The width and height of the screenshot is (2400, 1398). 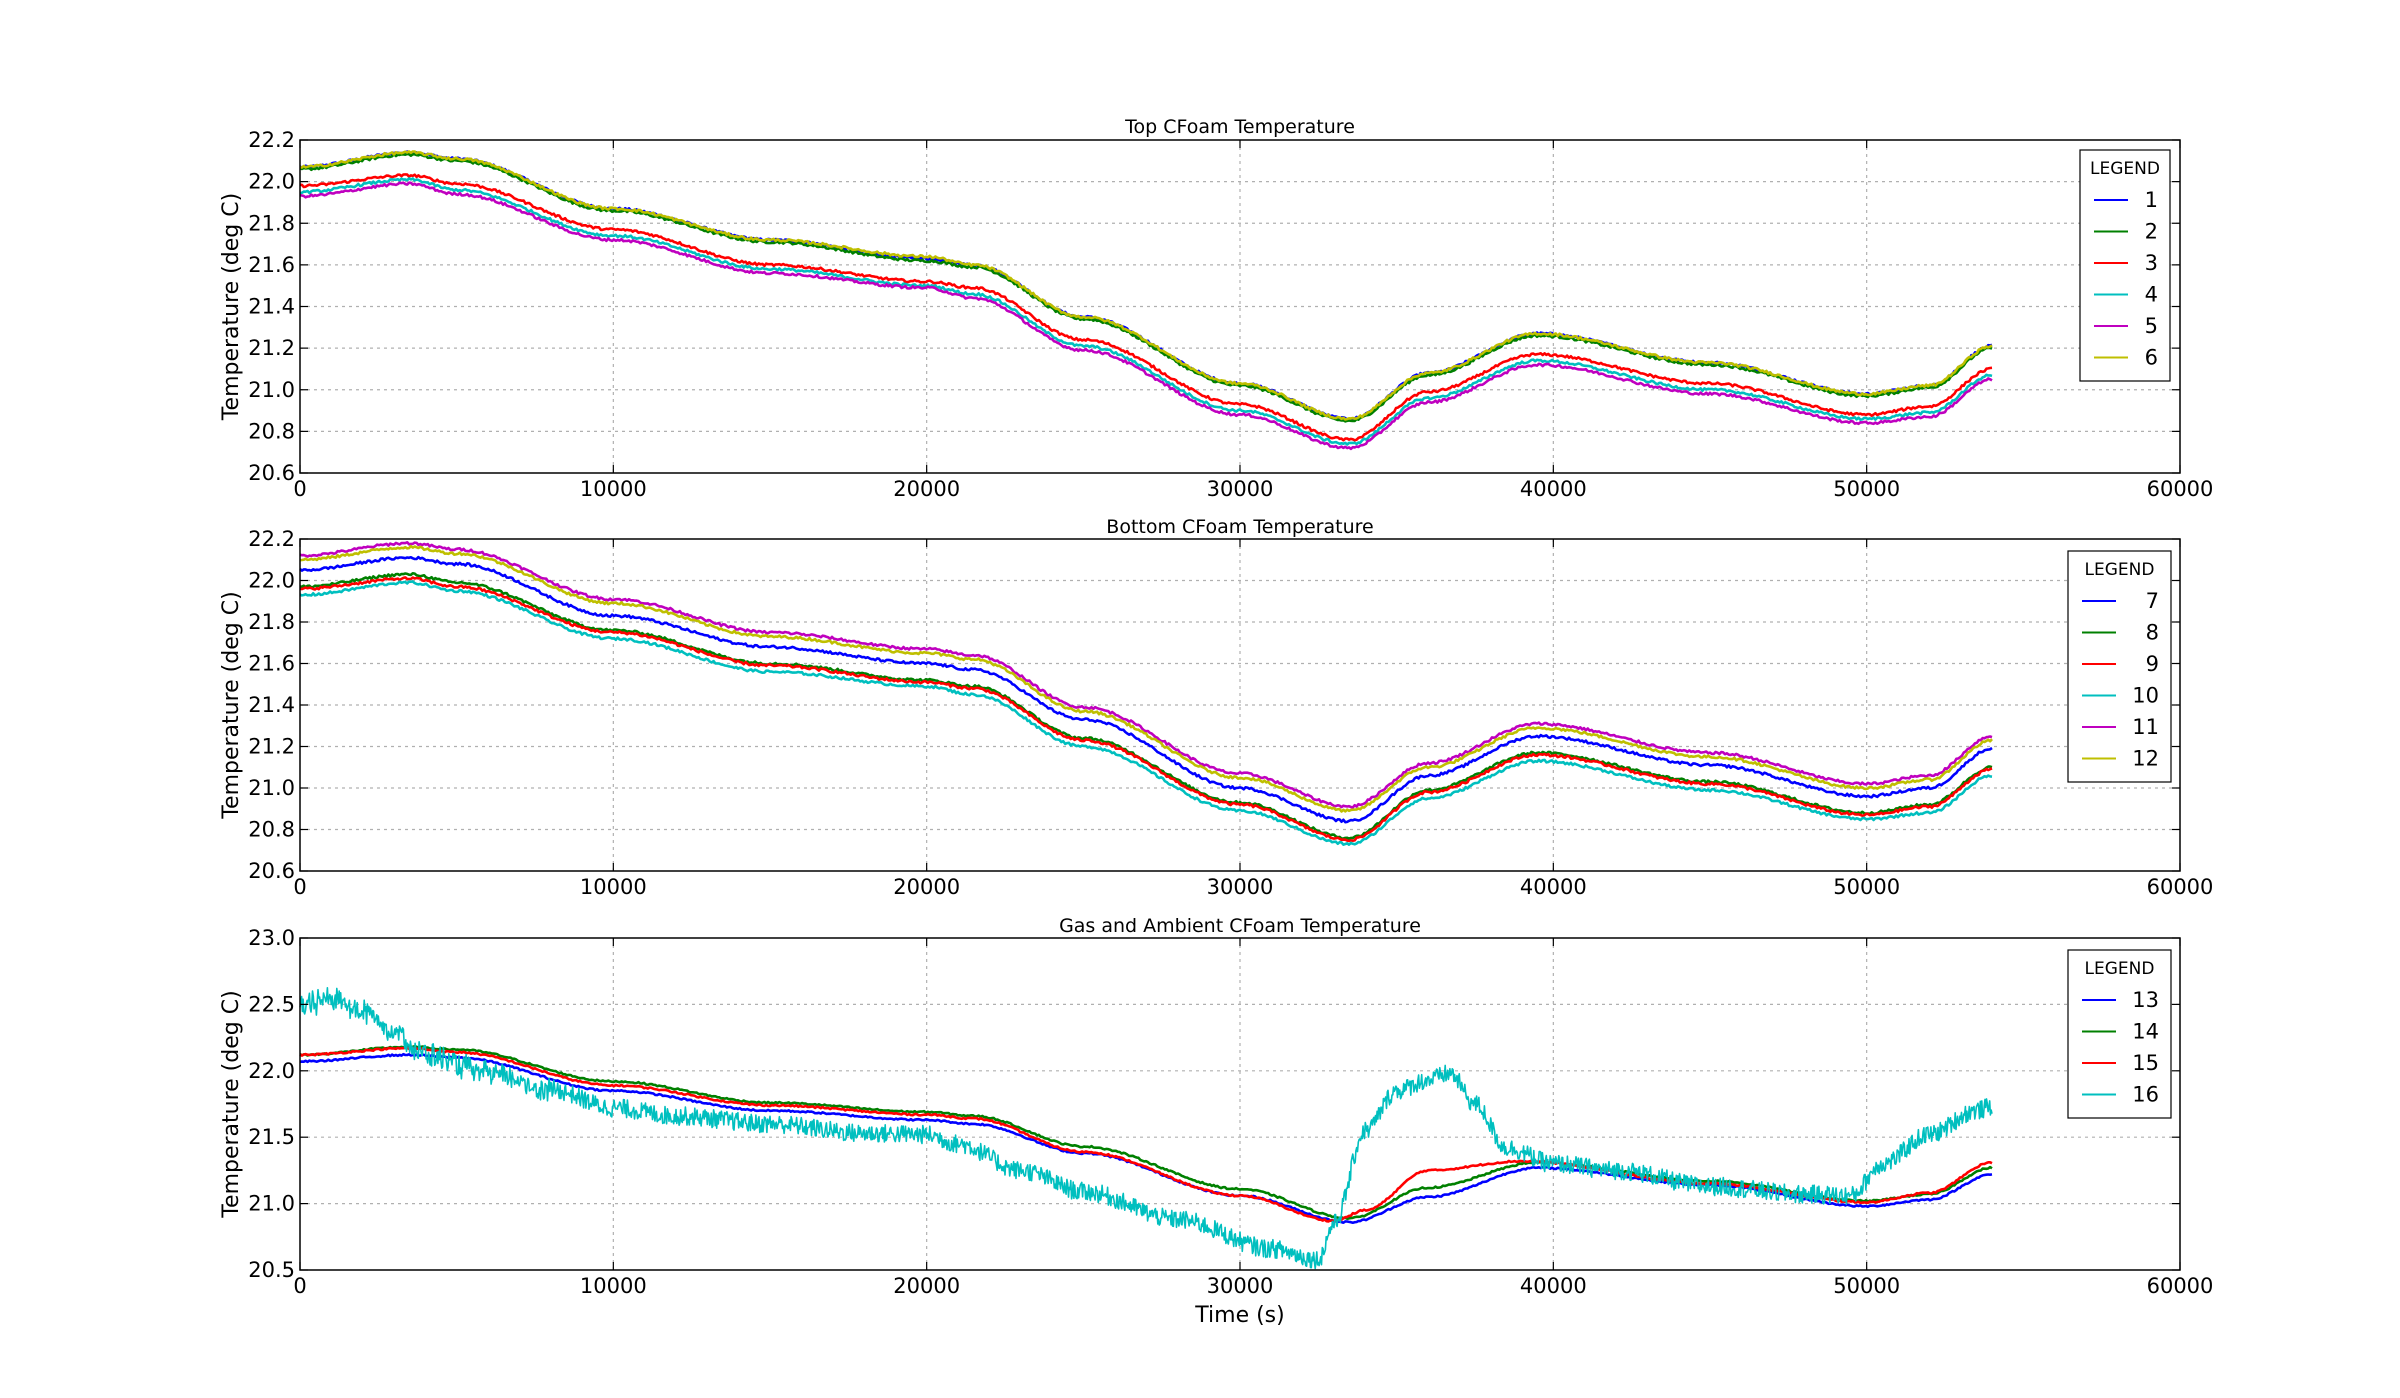 I want to click on legend-gas: LEGEND 13 14 15 16, so click(x=2119, y=1034).